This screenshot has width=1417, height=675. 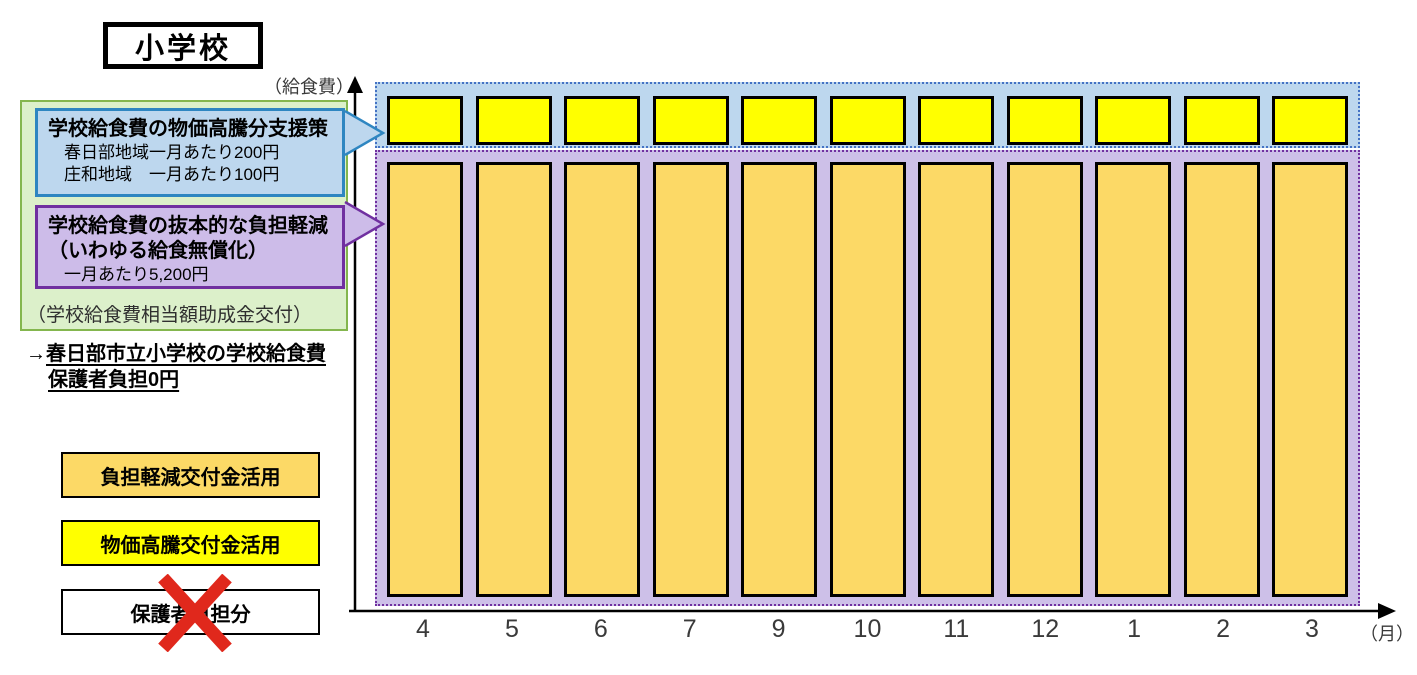 I want to click on x-tick-label-6: 6, so click(x=600, y=629).